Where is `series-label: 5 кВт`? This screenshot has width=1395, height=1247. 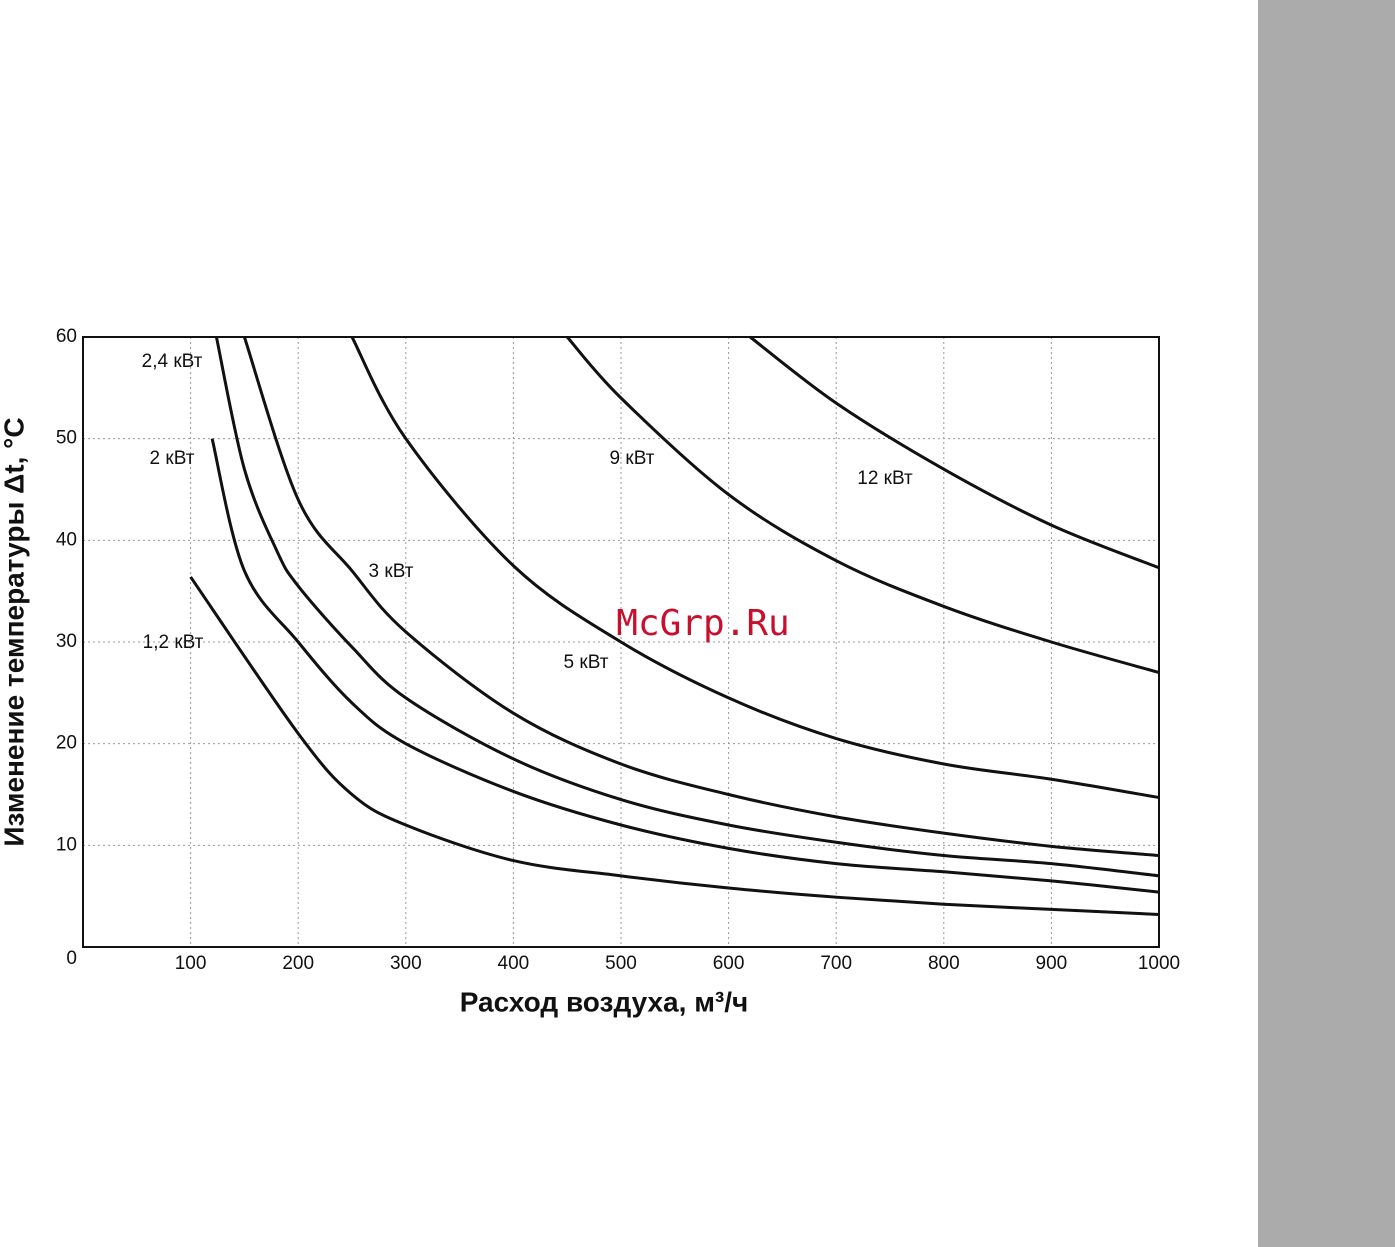 series-label: 5 кВт is located at coordinates (586, 662).